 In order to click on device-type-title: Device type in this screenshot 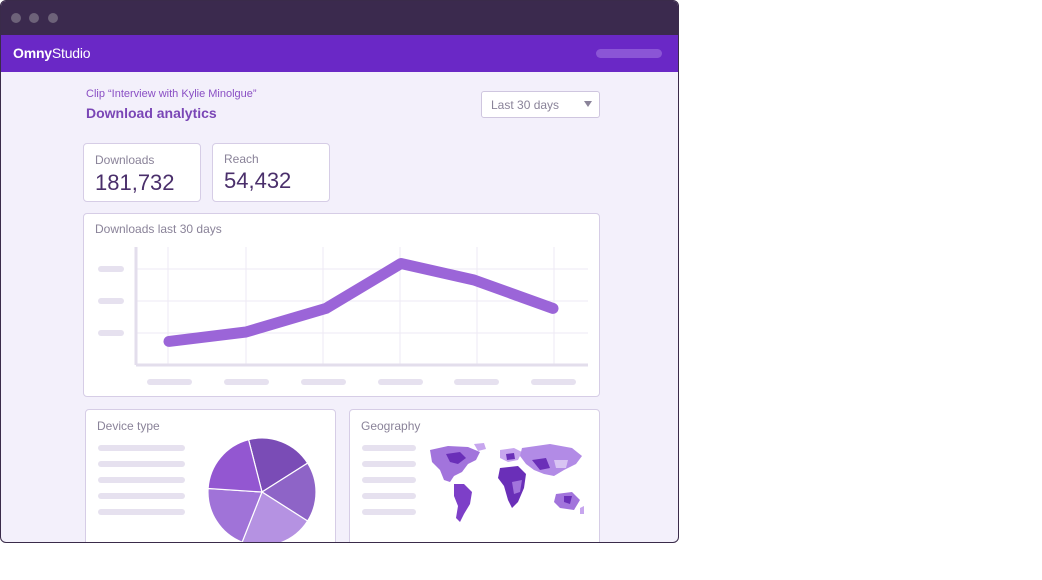, I will do `click(128, 426)`.